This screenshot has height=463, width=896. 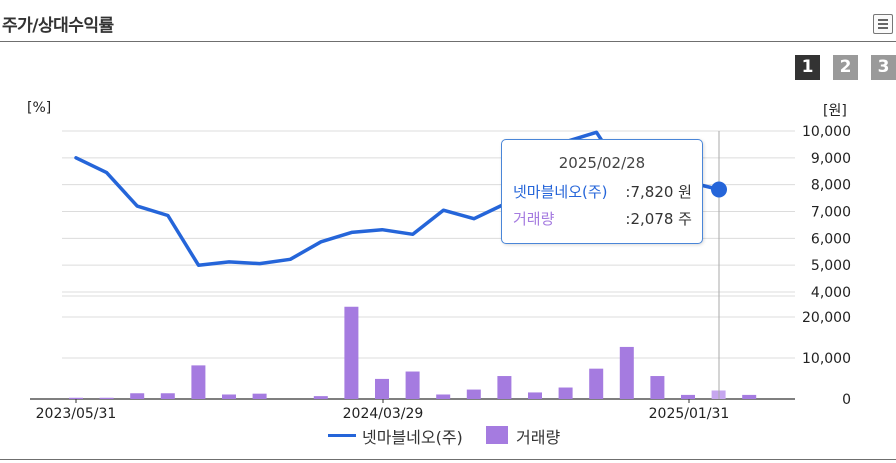 What do you see at coordinates (831, 159) in the screenshot?
I see `price-tick-label: 9,000` at bounding box center [831, 159].